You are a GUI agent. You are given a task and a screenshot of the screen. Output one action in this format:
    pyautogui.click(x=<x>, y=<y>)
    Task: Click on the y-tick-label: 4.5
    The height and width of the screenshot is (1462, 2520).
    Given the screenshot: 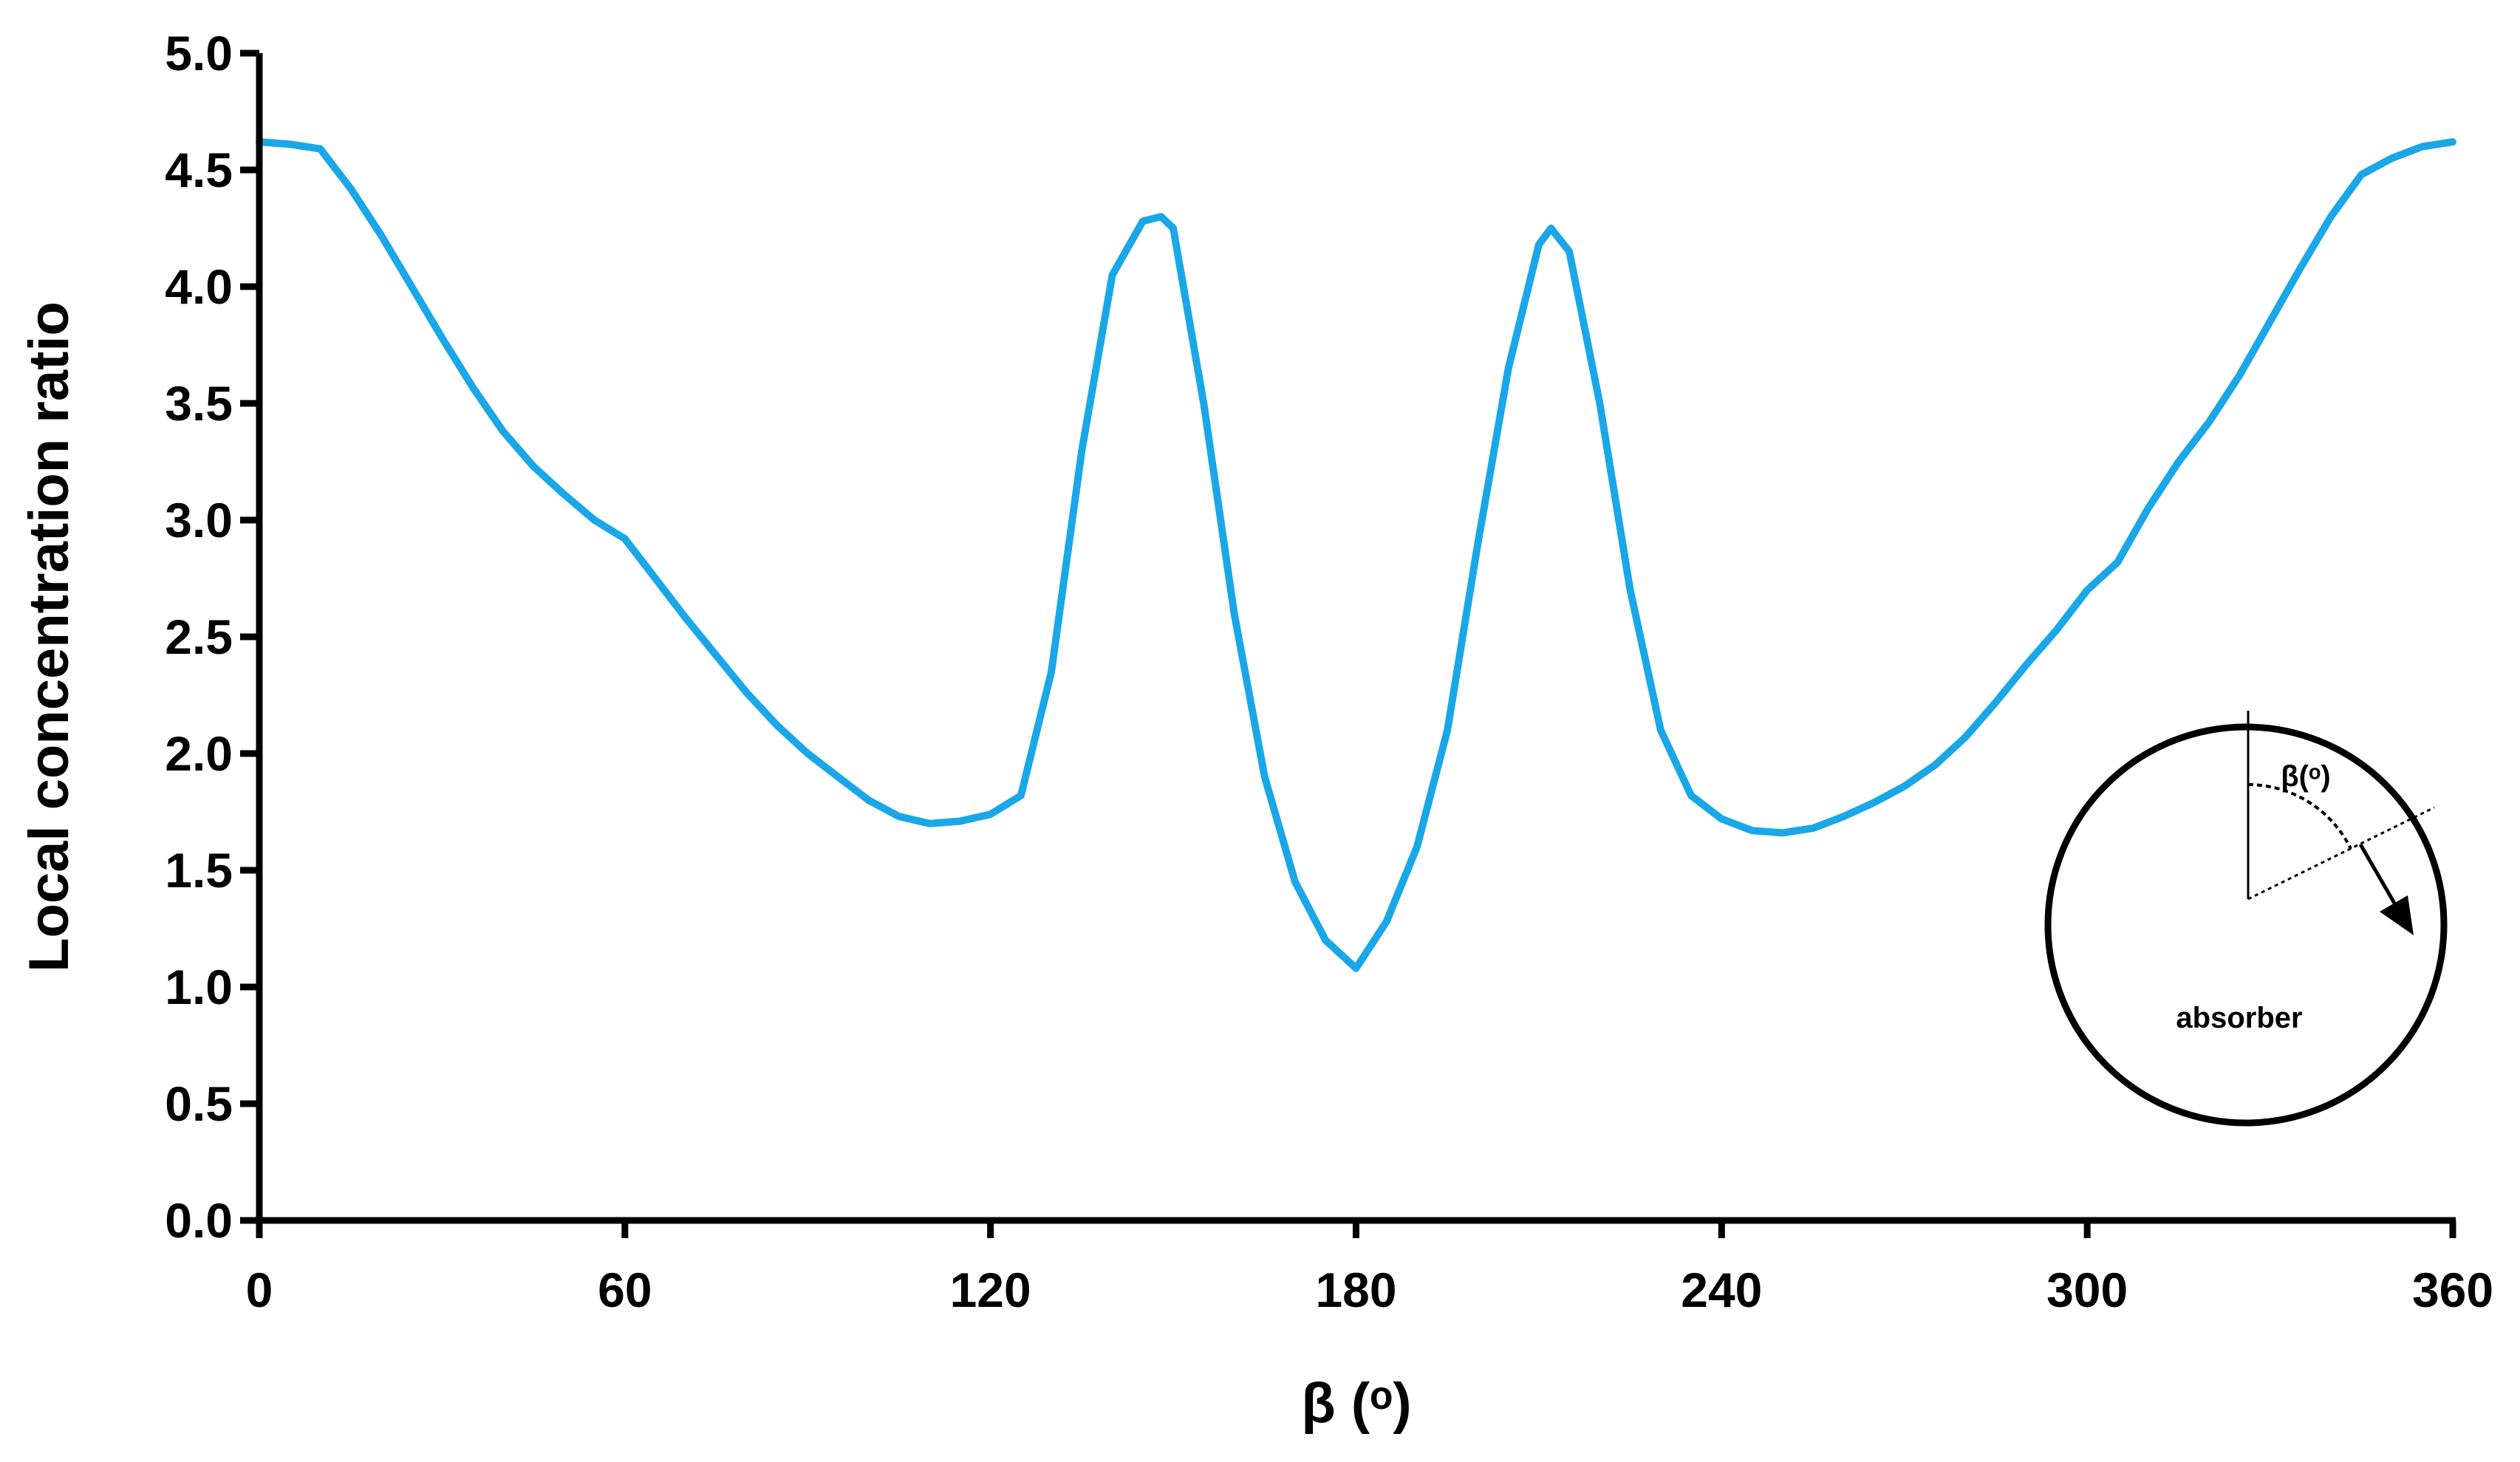 What is the action you would take?
    pyautogui.click(x=199, y=170)
    